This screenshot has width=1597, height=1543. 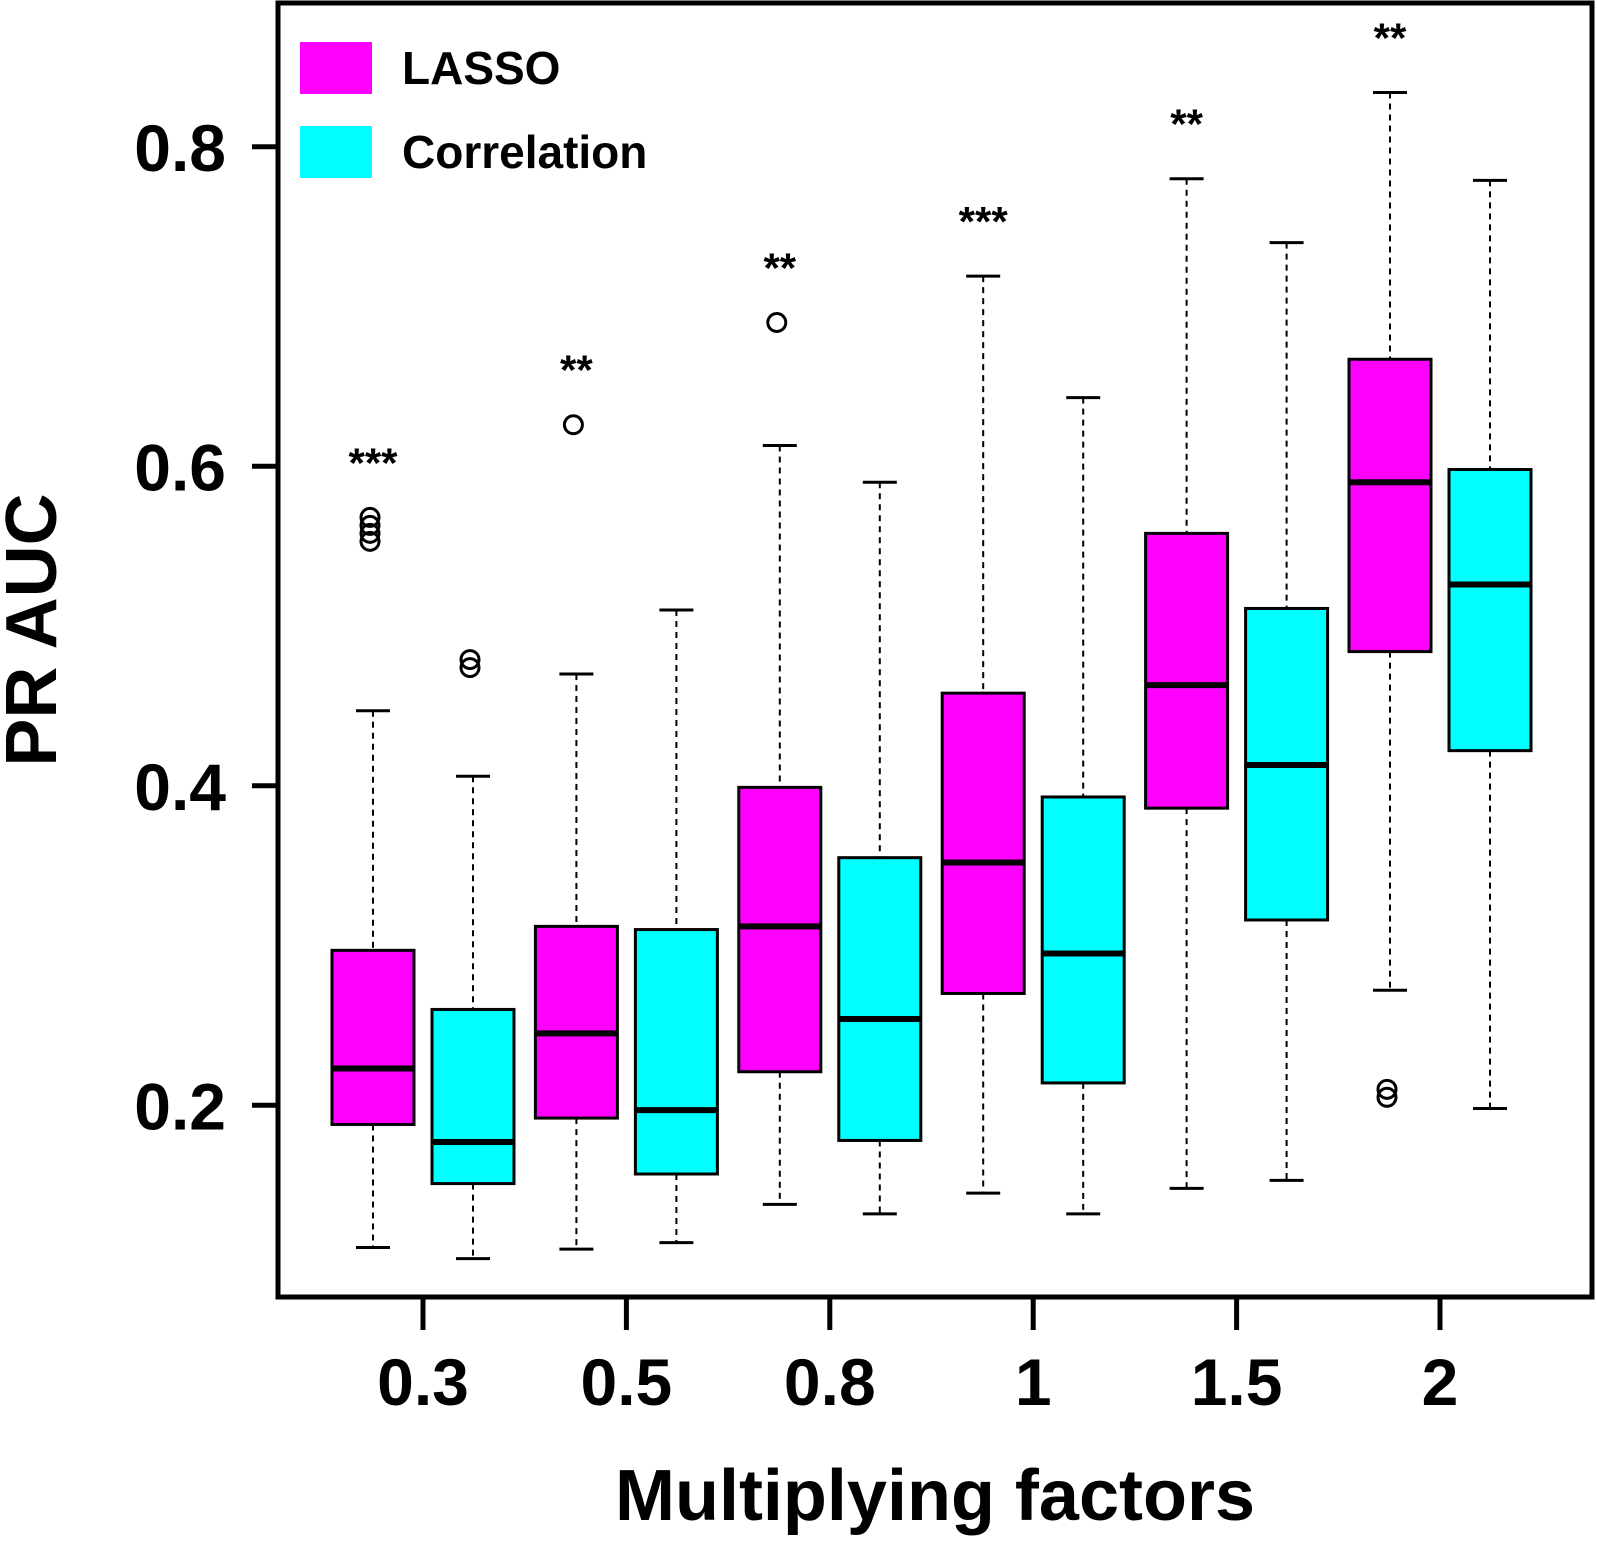 I want to click on x-axis-title: Multiplying factors, so click(x=935, y=1496).